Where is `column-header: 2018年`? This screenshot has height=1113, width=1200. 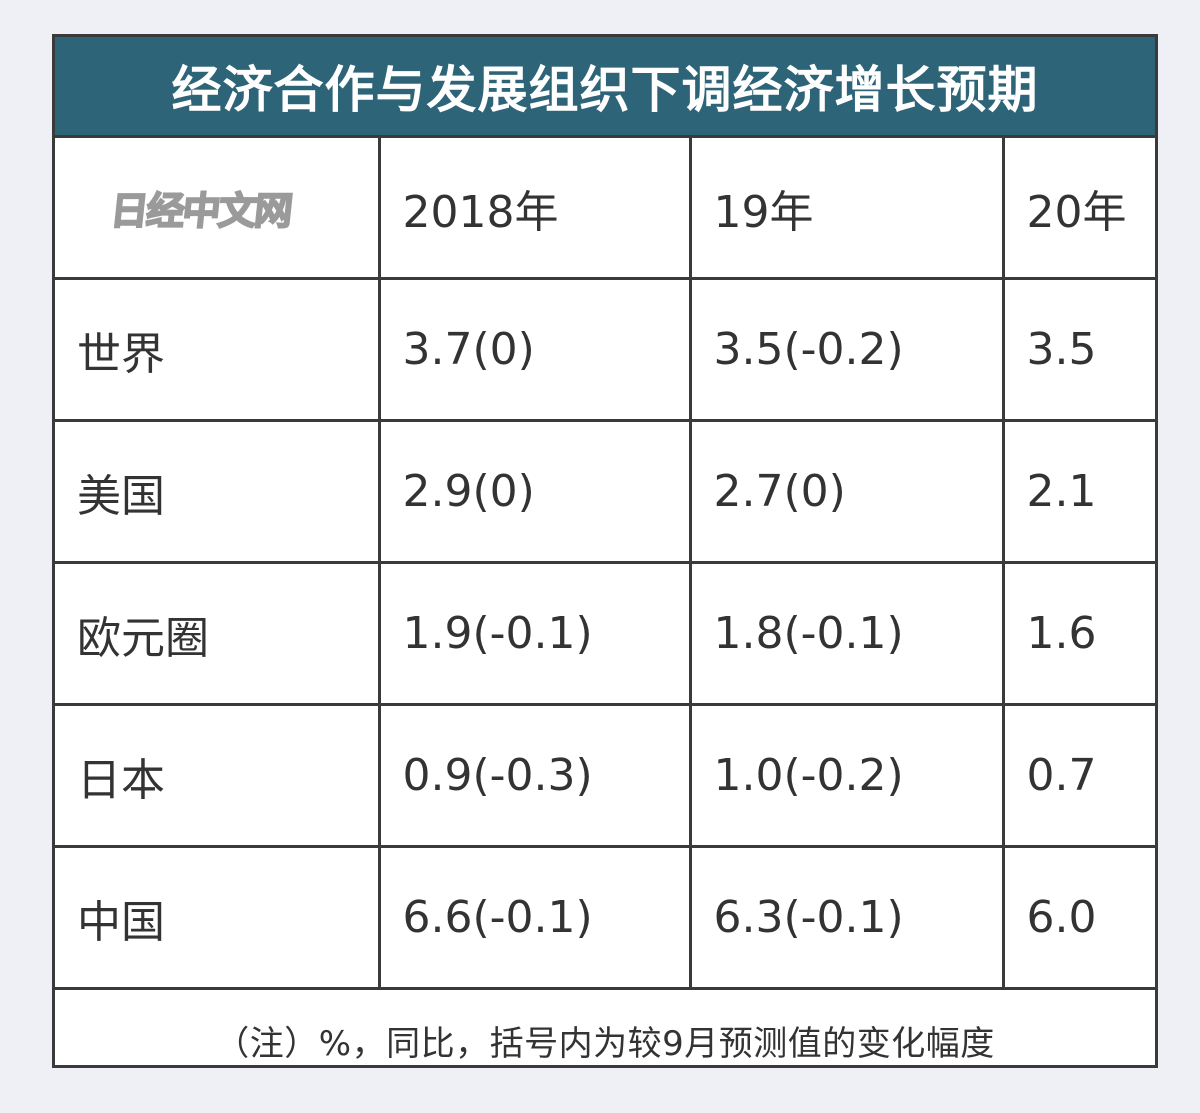 column-header: 2018年 is located at coordinates (534, 209).